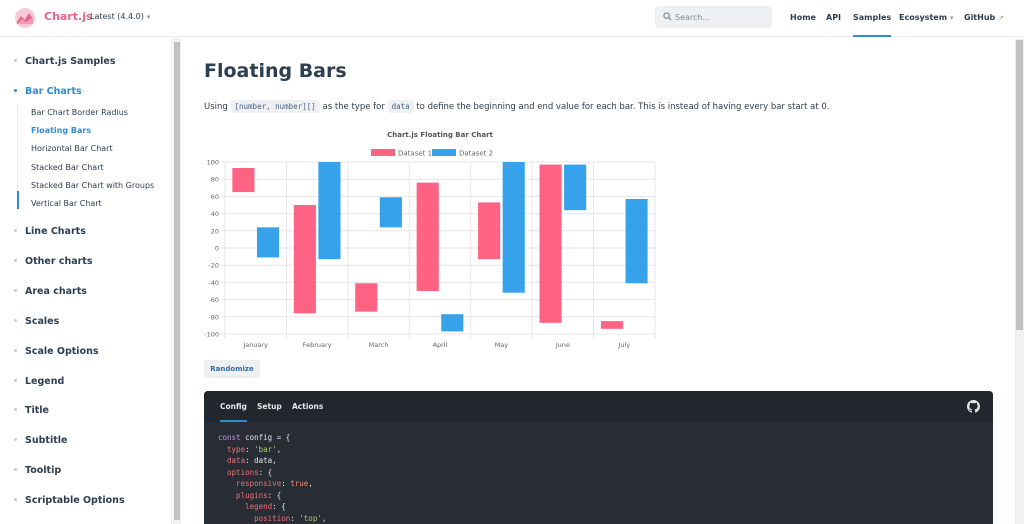 The width and height of the screenshot is (1024, 524). Describe the element at coordinates (667, 16) in the screenshot. I see `search-icon` at that location.